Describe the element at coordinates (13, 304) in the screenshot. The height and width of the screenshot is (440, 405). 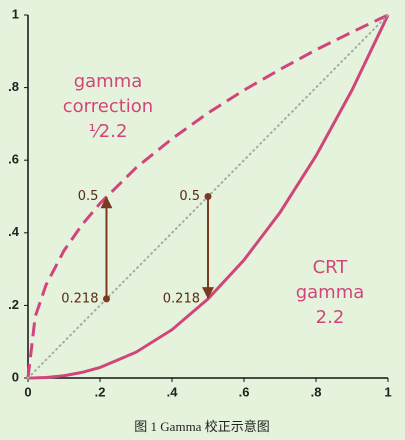
I see `y-tick-label: .2` at that location.